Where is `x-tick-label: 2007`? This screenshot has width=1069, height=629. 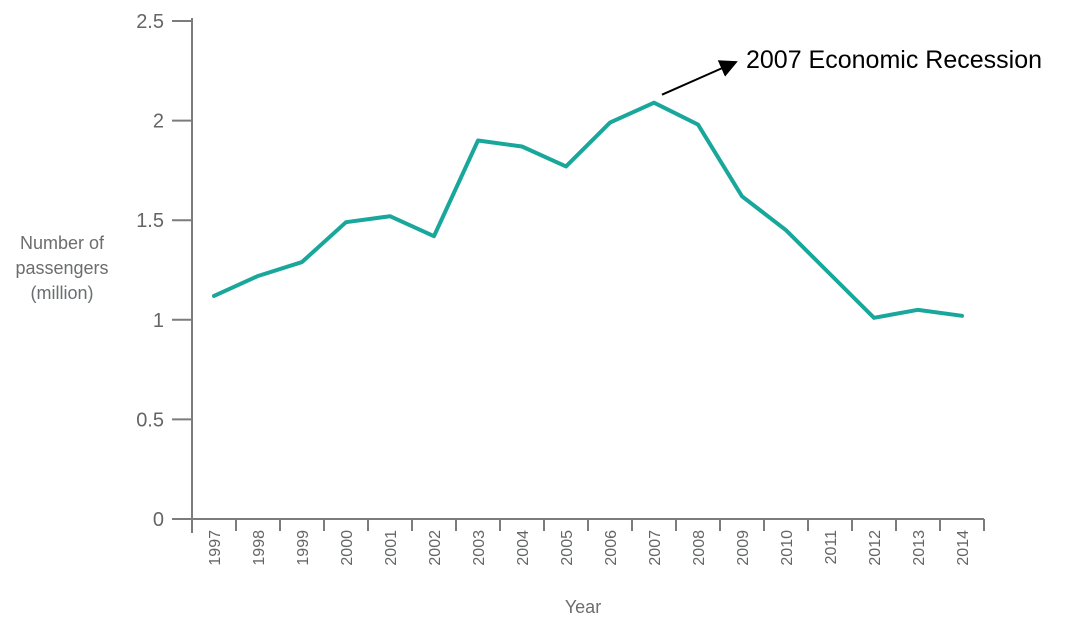
x-tick-label: 2007 is located at coordinates (655, 548).